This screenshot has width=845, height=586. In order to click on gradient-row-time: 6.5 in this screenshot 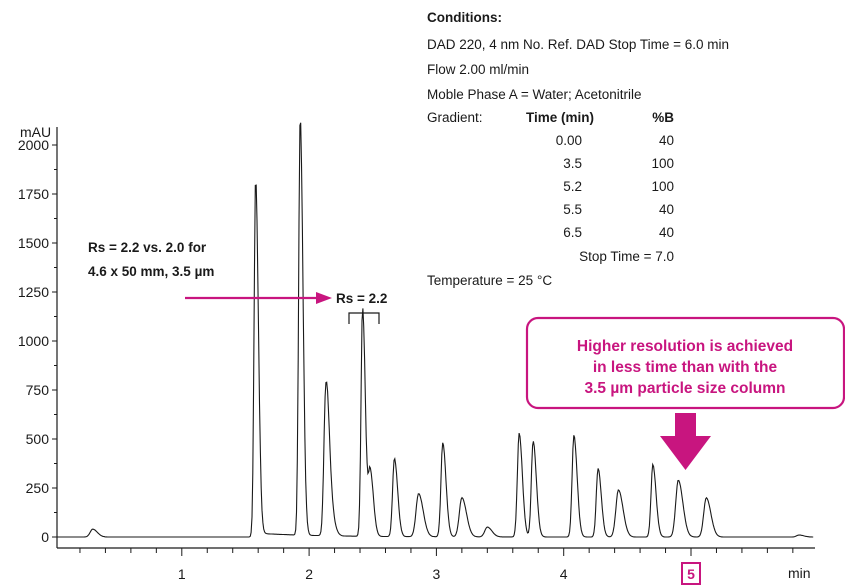, I will do `click(572, 232)`.